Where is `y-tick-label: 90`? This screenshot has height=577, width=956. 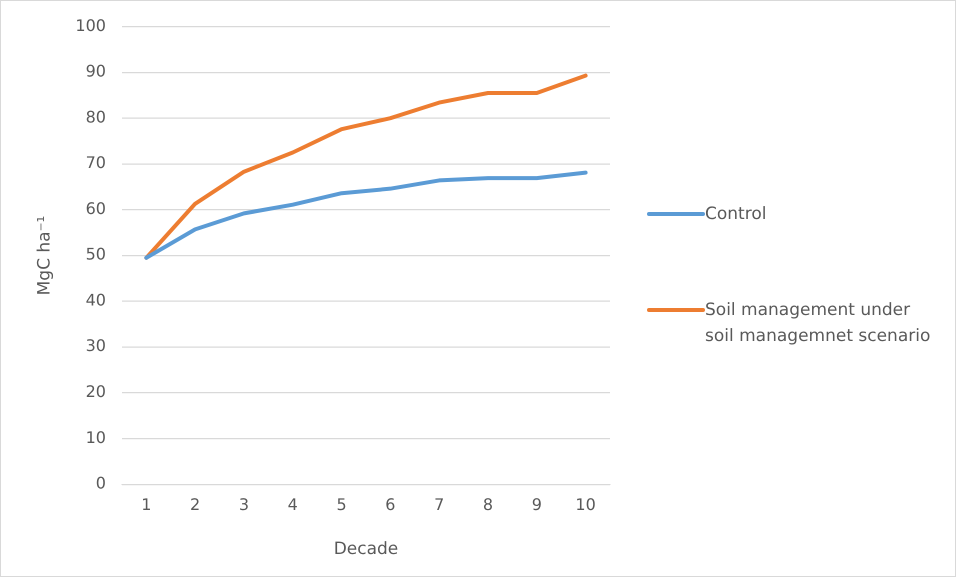
y-tick-label: 90 is located at coordinates (96, 71).